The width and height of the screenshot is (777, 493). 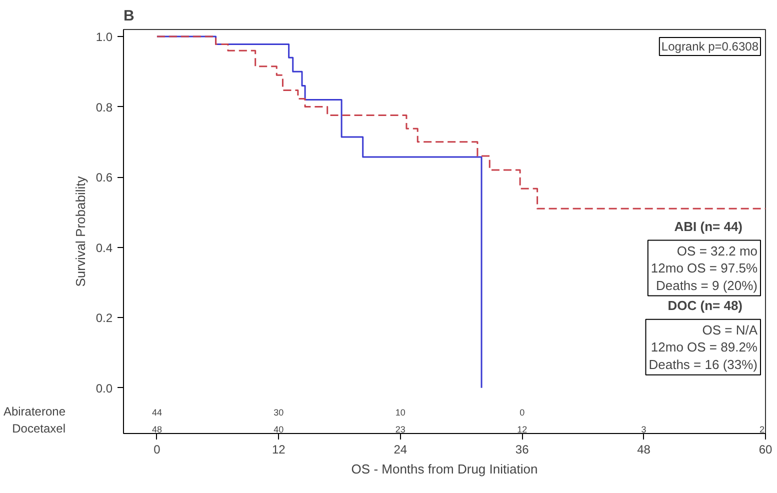 I want to click on y-tick-label: 0.8, so click(x=104, y=107).